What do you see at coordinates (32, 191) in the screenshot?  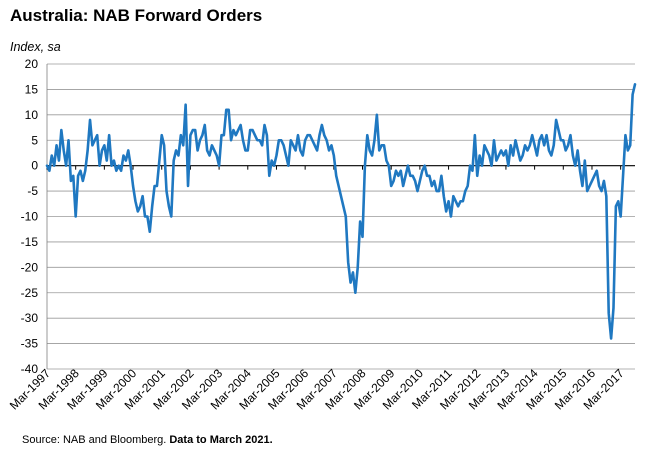 I see `y-tick-label: -5` at bounding box center [32, 191].